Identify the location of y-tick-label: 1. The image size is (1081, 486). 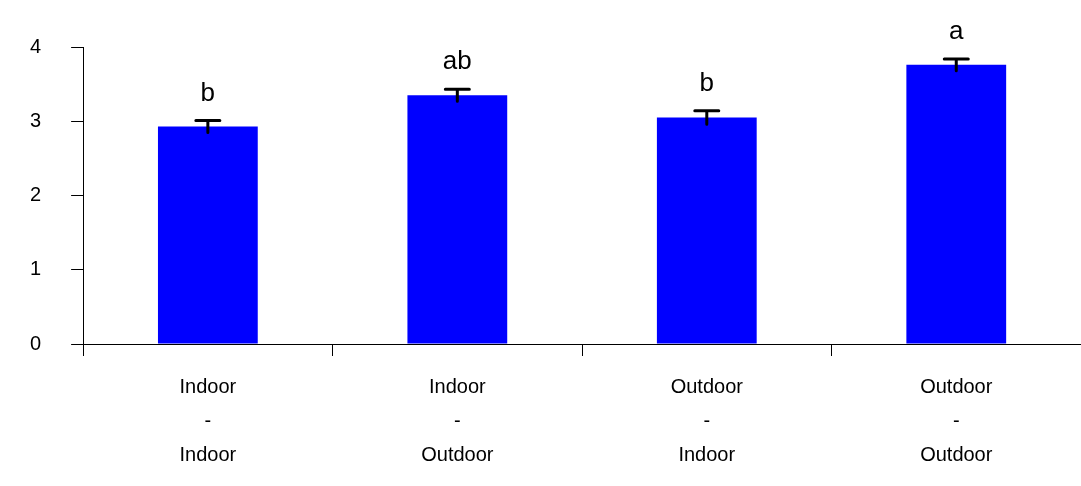
(36, 268).